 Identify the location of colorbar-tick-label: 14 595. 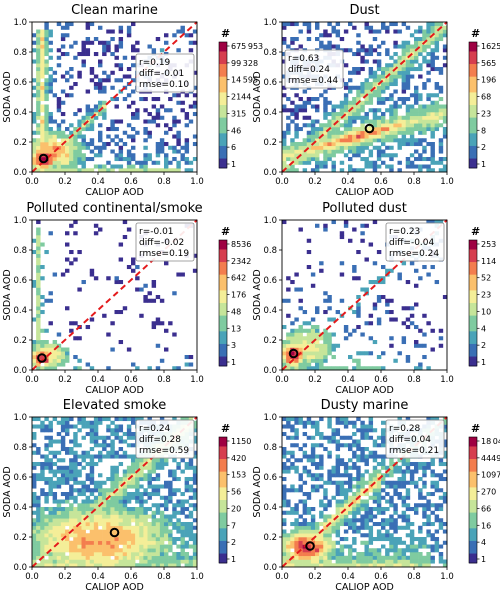
(244, 80).